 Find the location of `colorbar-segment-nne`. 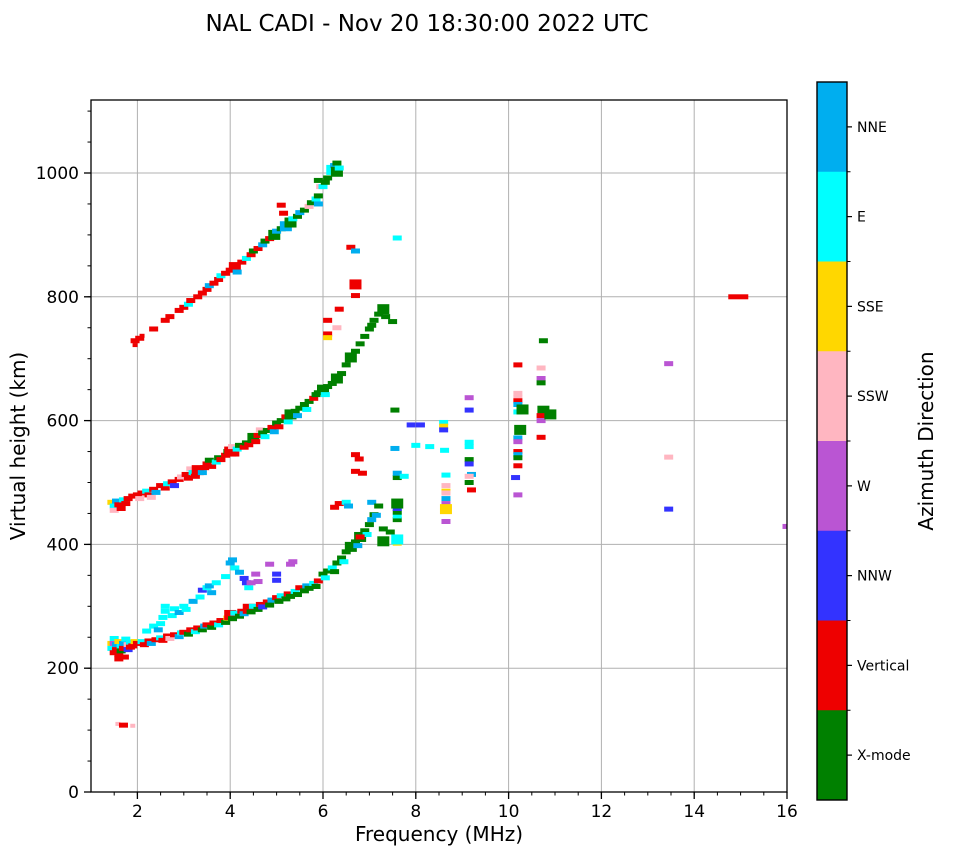

colorbar-segment-nne is located at coordinates (832, 127).